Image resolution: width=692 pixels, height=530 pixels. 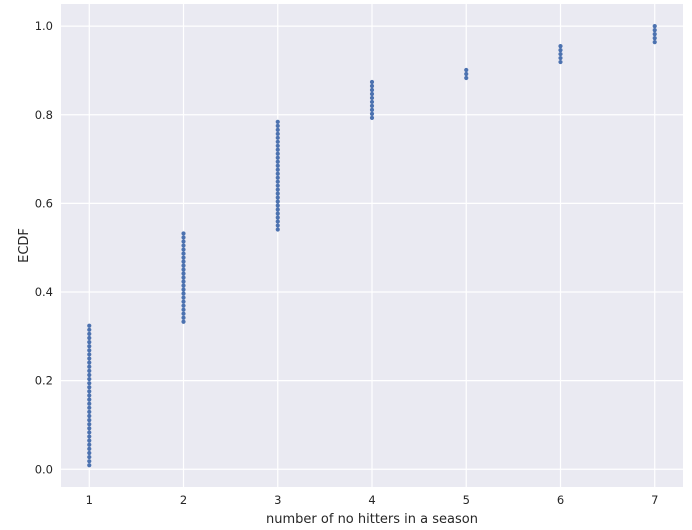 What do you see at coordinates (44, 247) in the screenshot?
I see `y-axis-ticks: 0.0 0.2 0.4 0.6 0.8 1.0` at bounding box center [44, 247].